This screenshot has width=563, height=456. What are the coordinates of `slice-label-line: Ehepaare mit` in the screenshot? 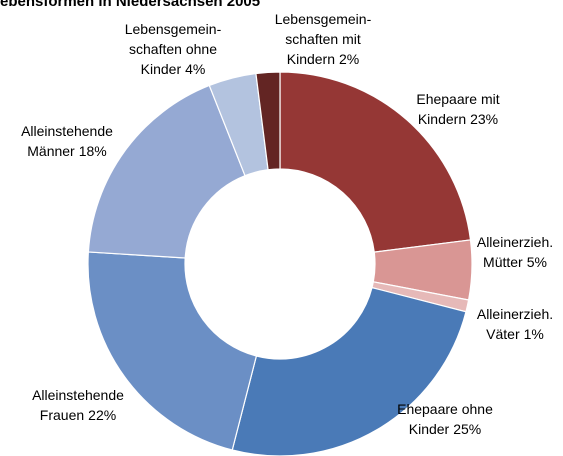 It's located at (457, 99).